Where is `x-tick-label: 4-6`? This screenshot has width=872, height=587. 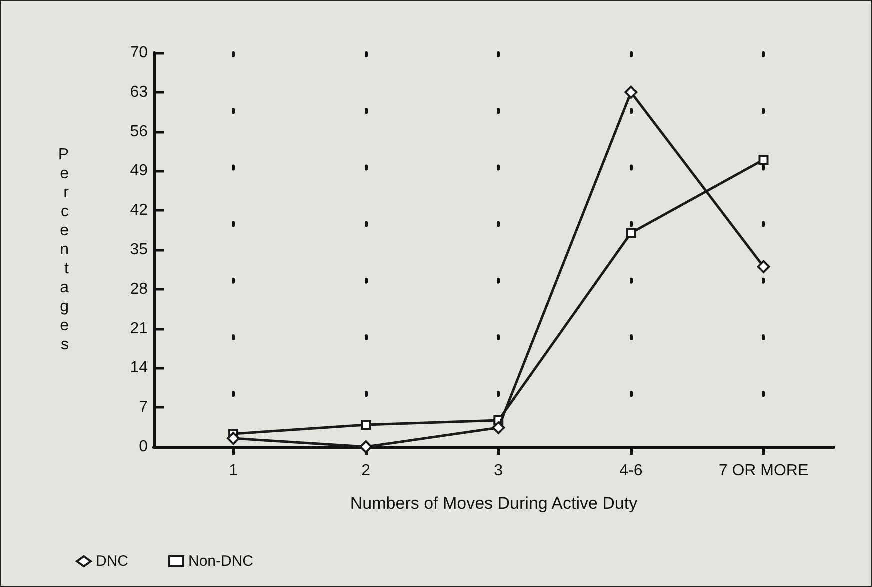
x-tick-label: 4-6 is located at coordinates (631, 471).